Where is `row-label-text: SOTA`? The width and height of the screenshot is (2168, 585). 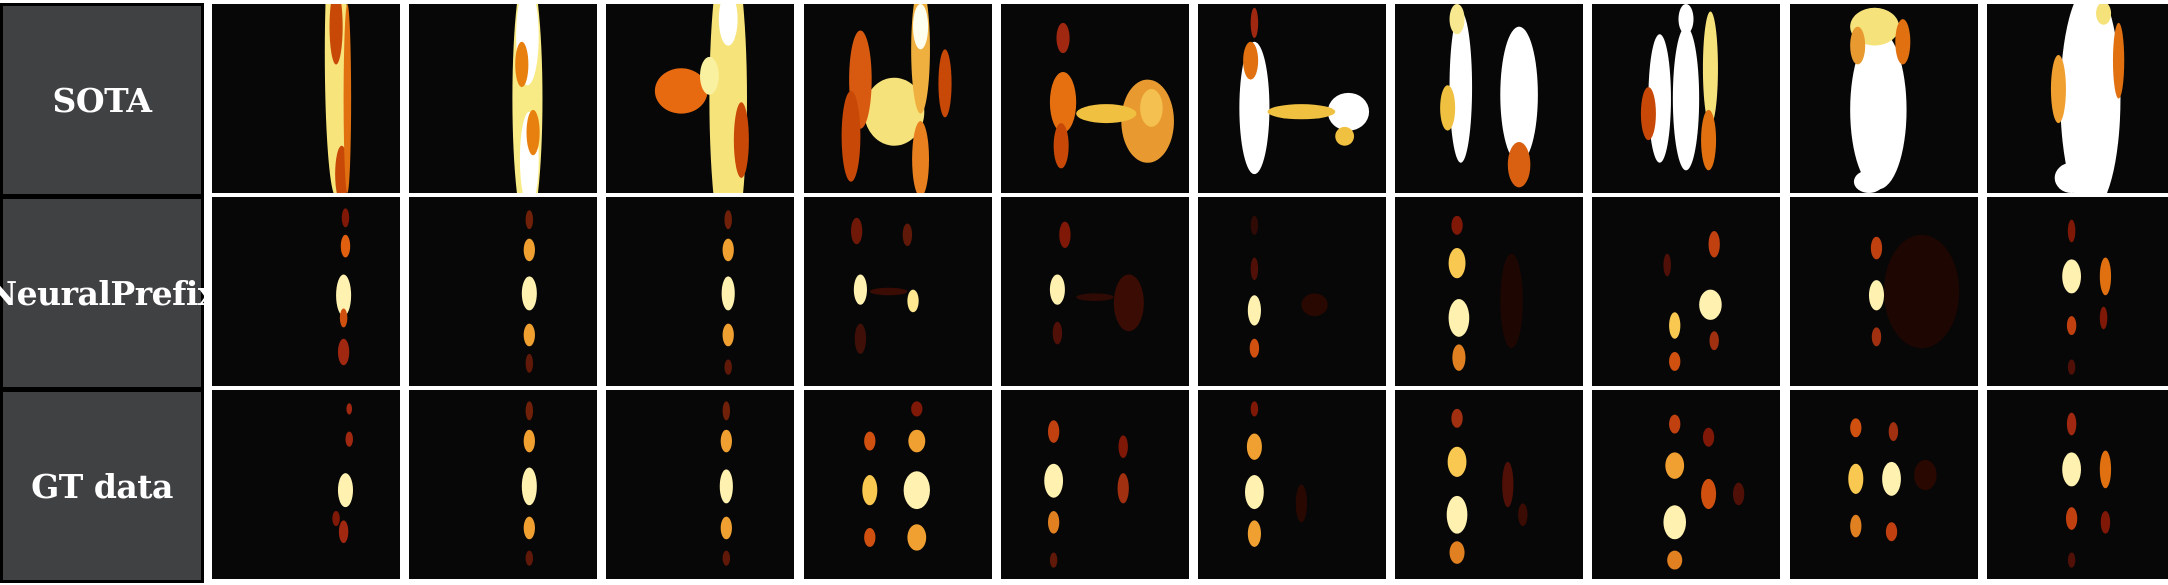 row-label-text: SOTA is located at coordinates (102, 100).